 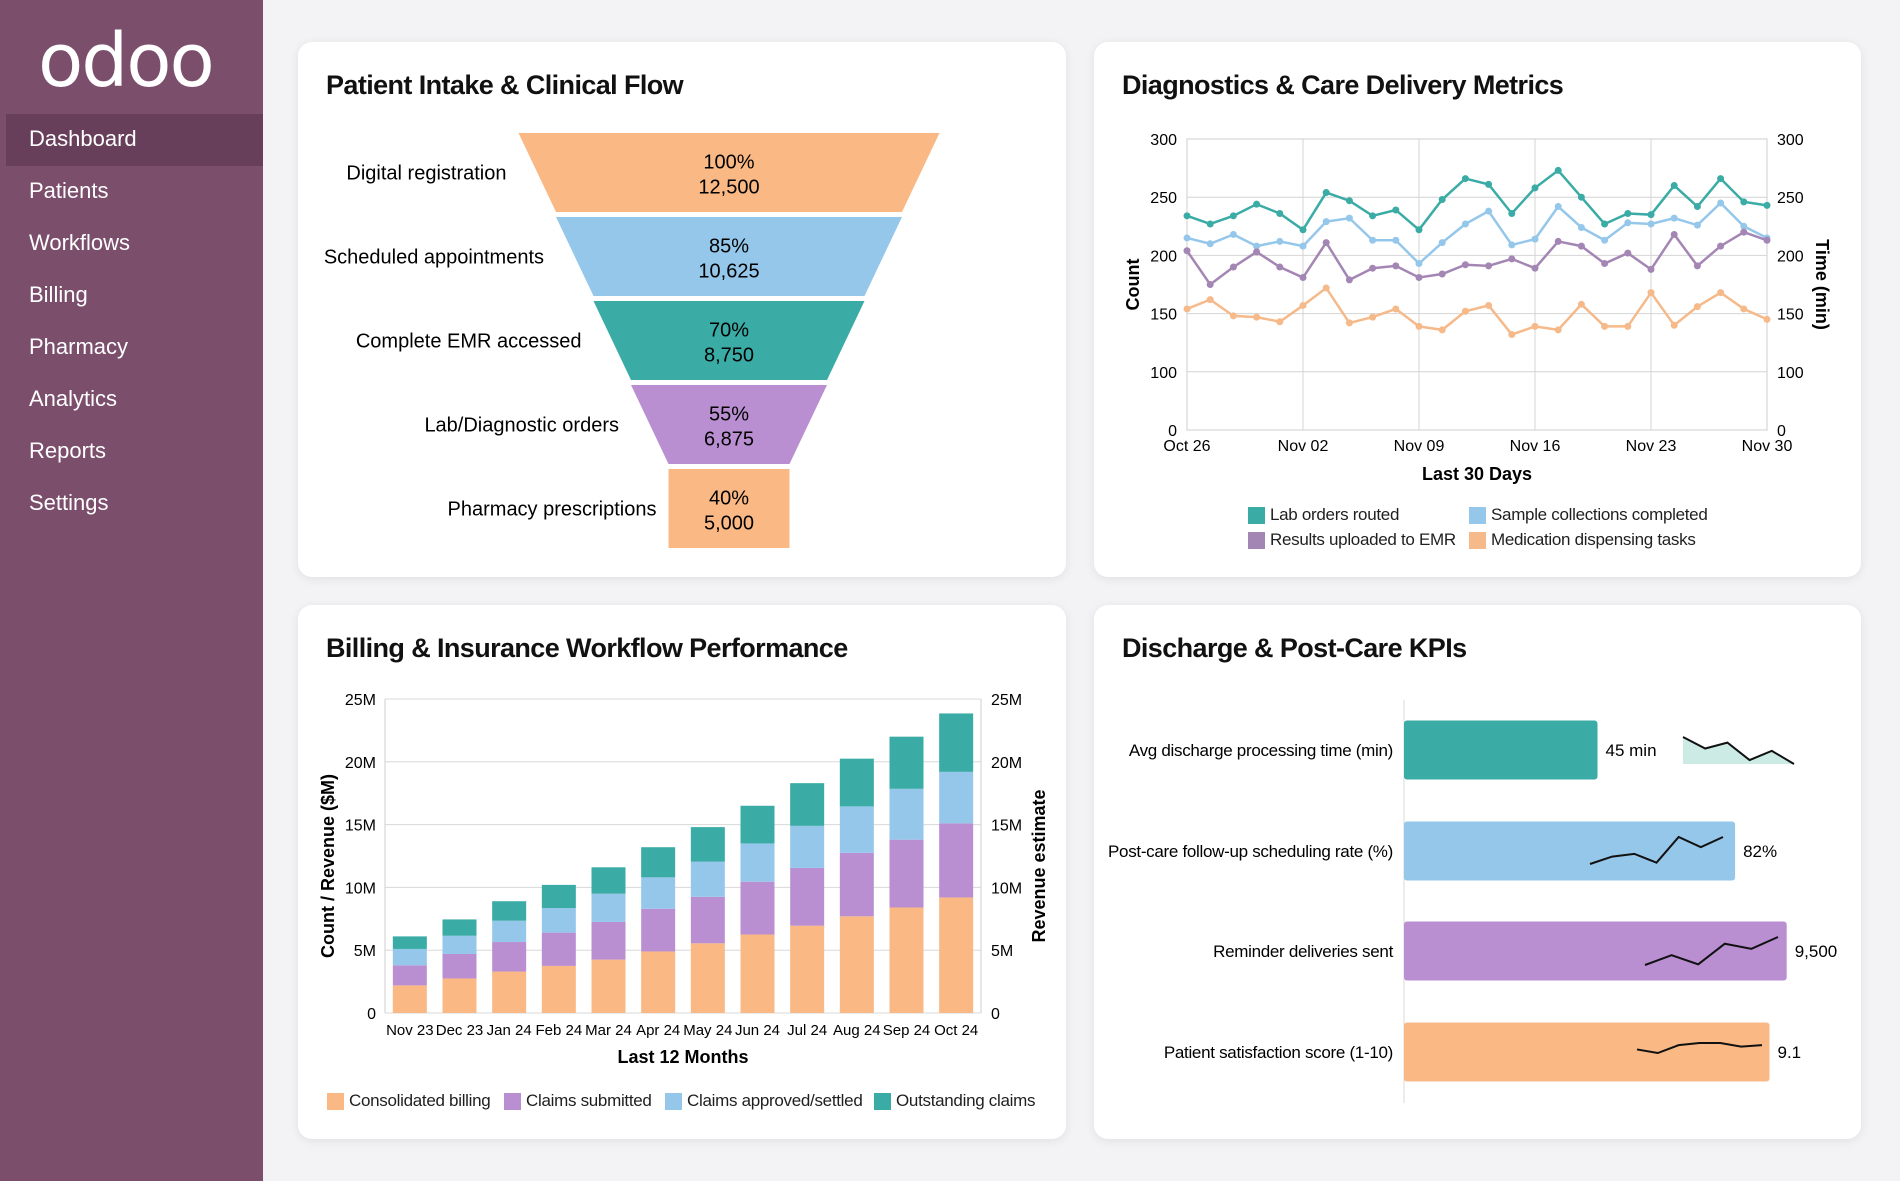 What do you see at coordinates (1343, 85) in the screenshot?
I see `card-title: Diagnostics & Care Delivery Metrics` at bounding box center [1343, 85].